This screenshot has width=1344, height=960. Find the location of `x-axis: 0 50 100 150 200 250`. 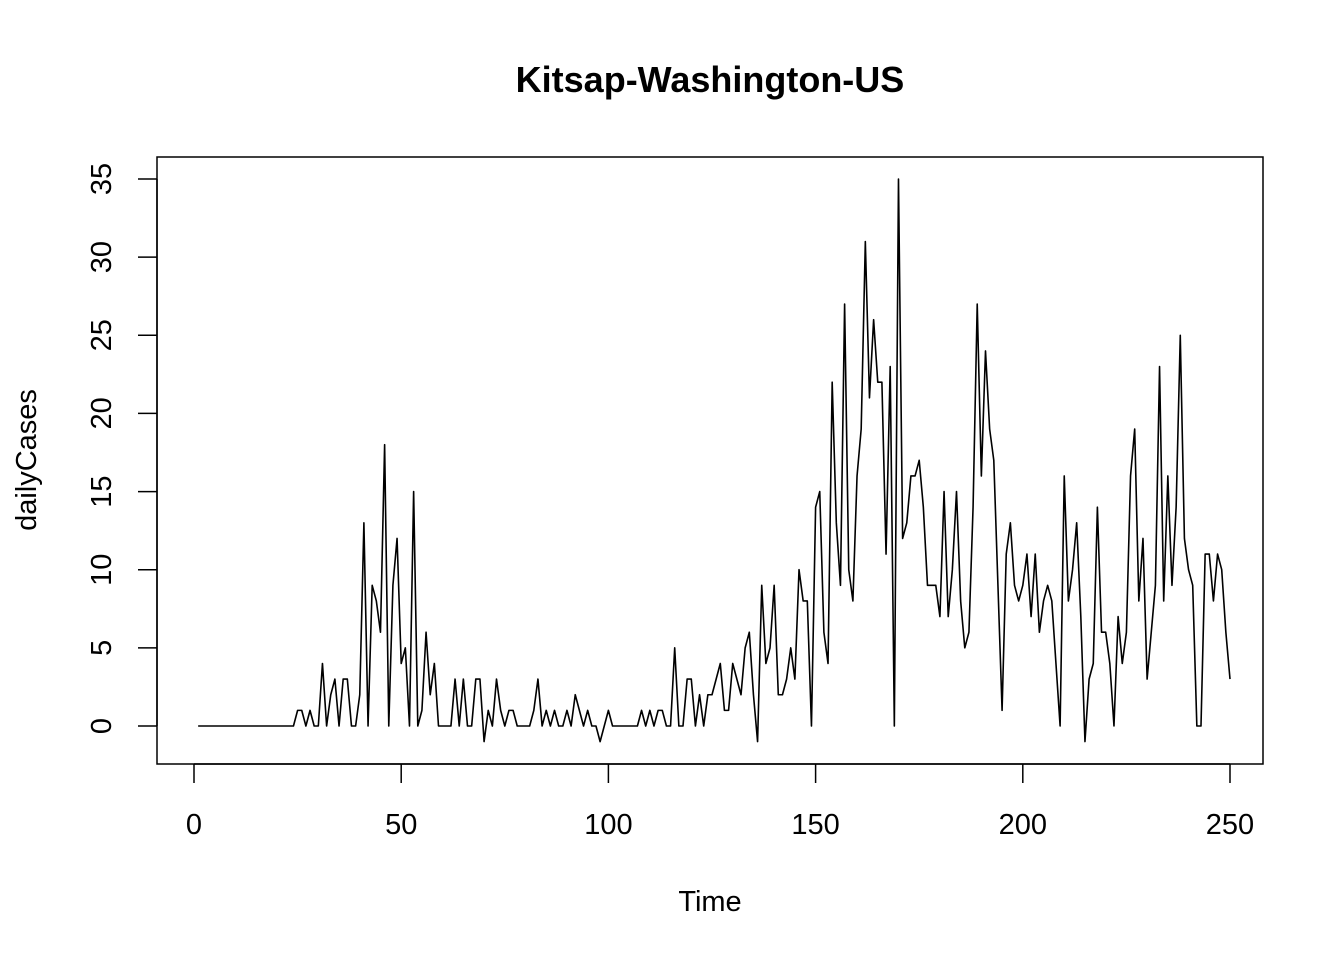

x-axis: 0 50 100 150 200 250 is located at coordinates (720, 802).